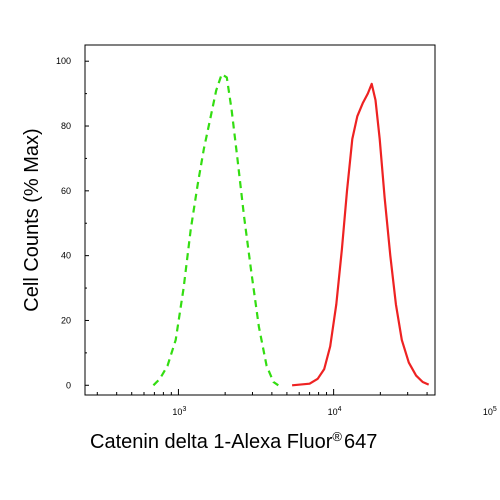 The image size is (500, 500). What do you see at coordinates (360, 442) in the screenshot?
I see `x-axis-title-suffix: 647` at bounding box center [360, 442].